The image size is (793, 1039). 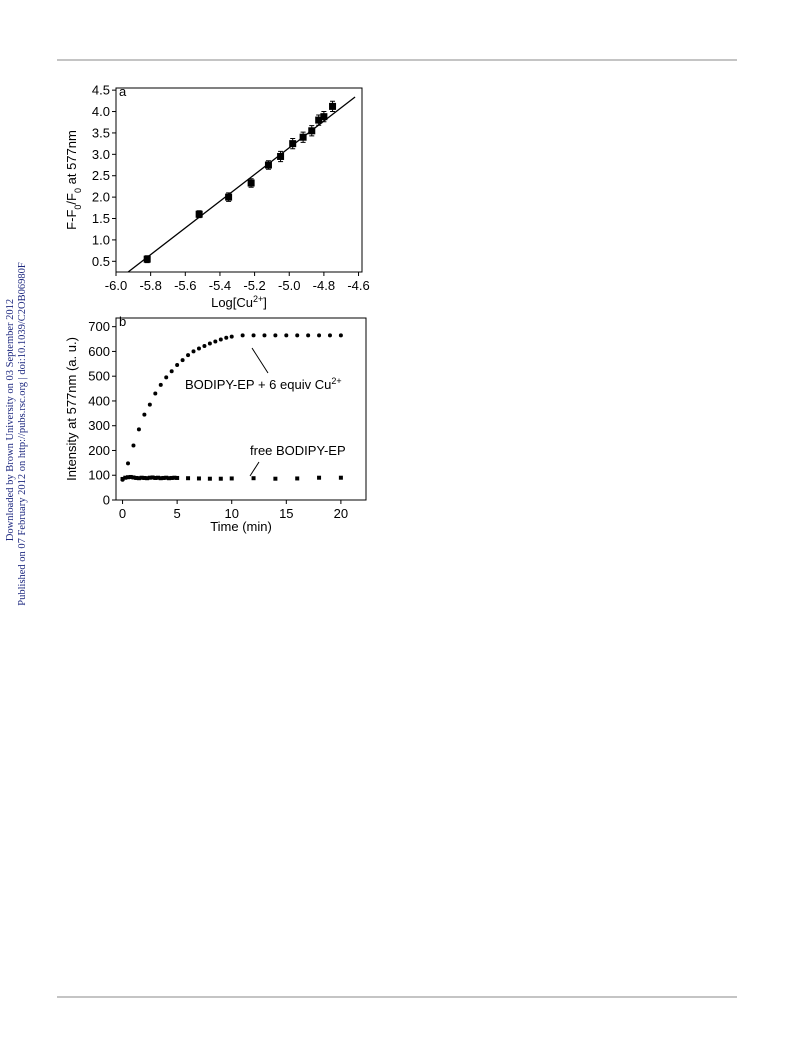 I want to click on y-tick-label: 700, so click(x=99, y=326).